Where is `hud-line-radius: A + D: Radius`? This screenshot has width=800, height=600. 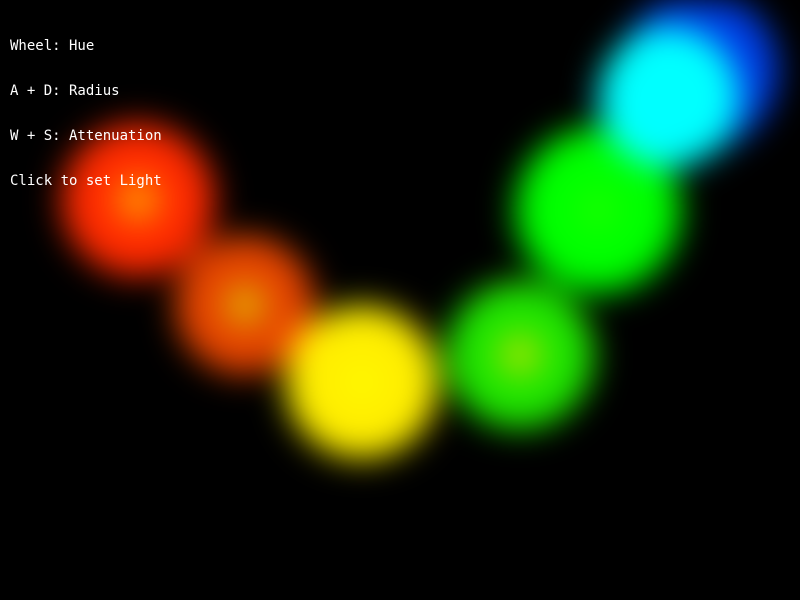
hud-line-radius: A + D: Radius is located at coordinates (65, 91).